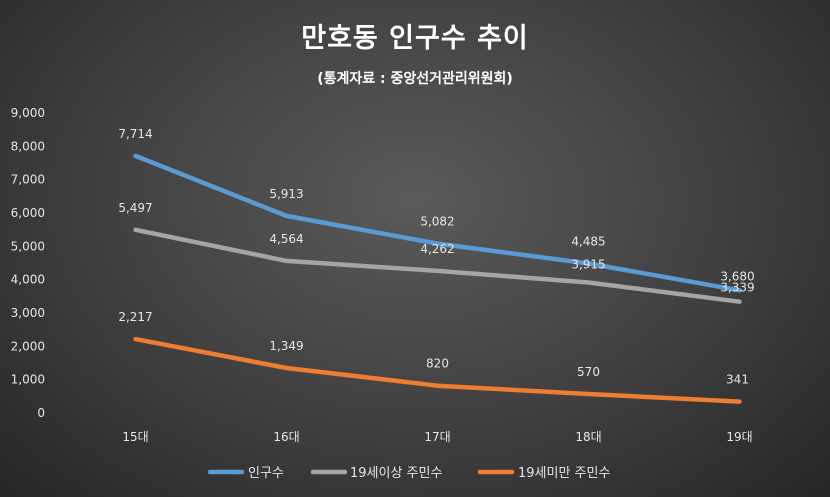 The image size is (830, 497). What do you see at coordinates (437, 364) in the screenshot?
I see `data-label: 820` at bounding box center [437, 364].